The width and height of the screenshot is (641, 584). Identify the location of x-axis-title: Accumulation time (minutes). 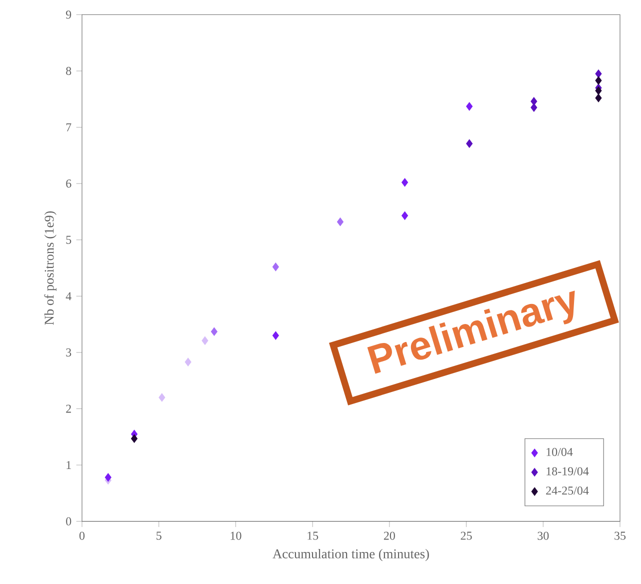
(350, 554).